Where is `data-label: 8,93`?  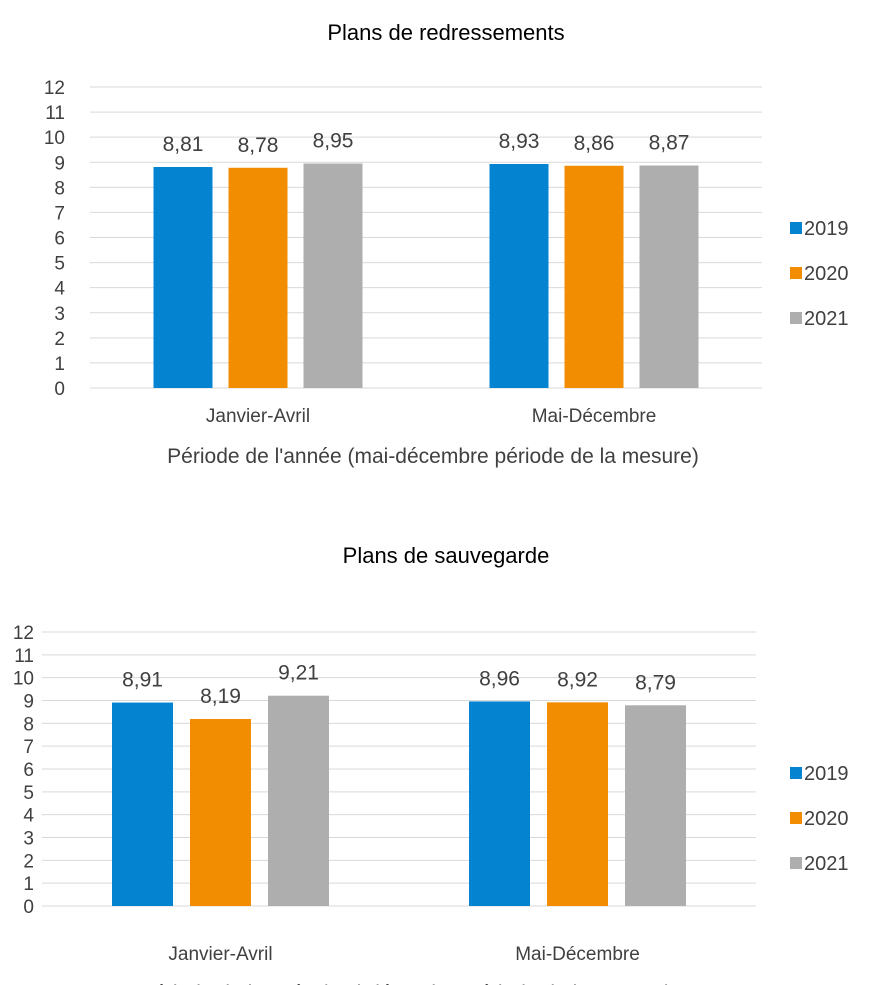
data-label: 8,93 is located at coordinates (519, 141).